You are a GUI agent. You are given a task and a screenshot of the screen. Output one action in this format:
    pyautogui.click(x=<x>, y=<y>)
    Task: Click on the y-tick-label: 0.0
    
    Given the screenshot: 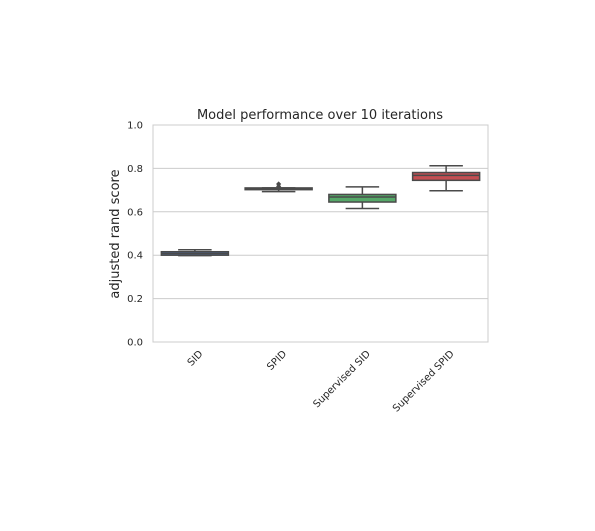 What is the action you would take?
    pyautogui.click(x=135, y=343)
    